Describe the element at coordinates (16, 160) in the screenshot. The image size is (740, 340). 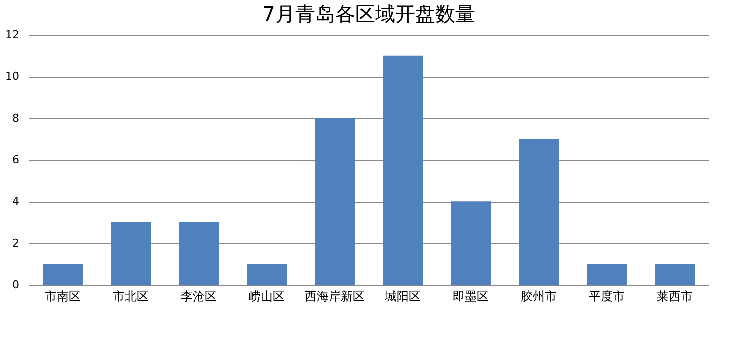
I see `y-tick-label: 6` at that location.